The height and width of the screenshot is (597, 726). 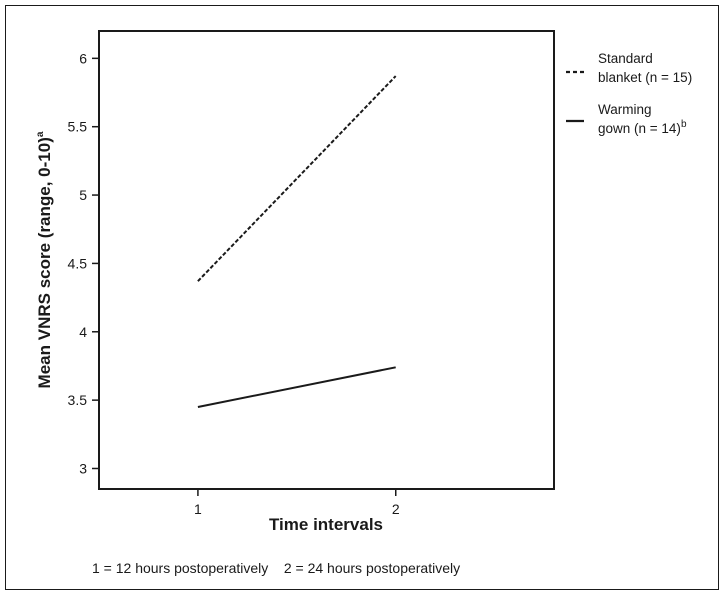 I want to click on y-axis-title-text: Mean VNRS score (range, 0-10), so click(x=44, y=262).